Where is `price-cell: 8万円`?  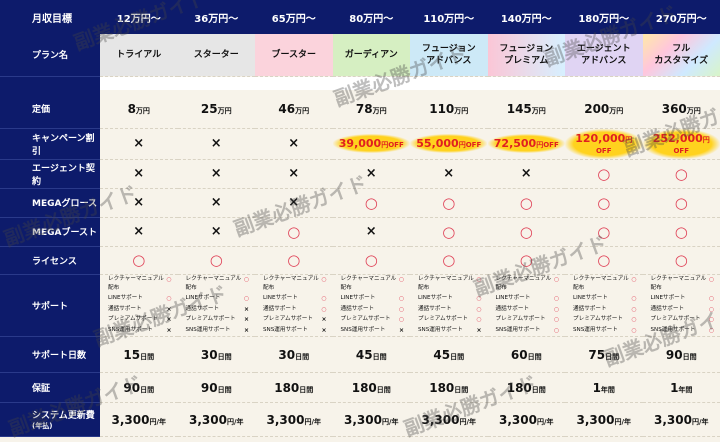 price-cell: 8万円 is located at coordinates (139, 109).